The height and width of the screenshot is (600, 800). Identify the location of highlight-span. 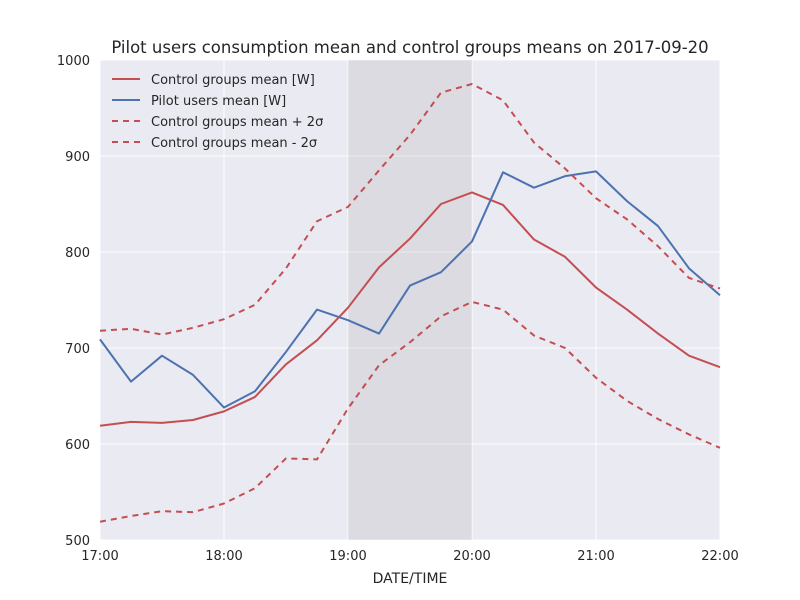
(410, 300).